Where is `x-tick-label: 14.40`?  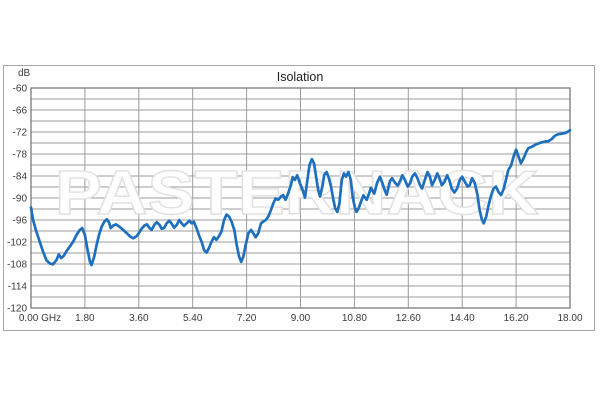
x-tick-label: 14.40 is located at coordinates (462, 318).